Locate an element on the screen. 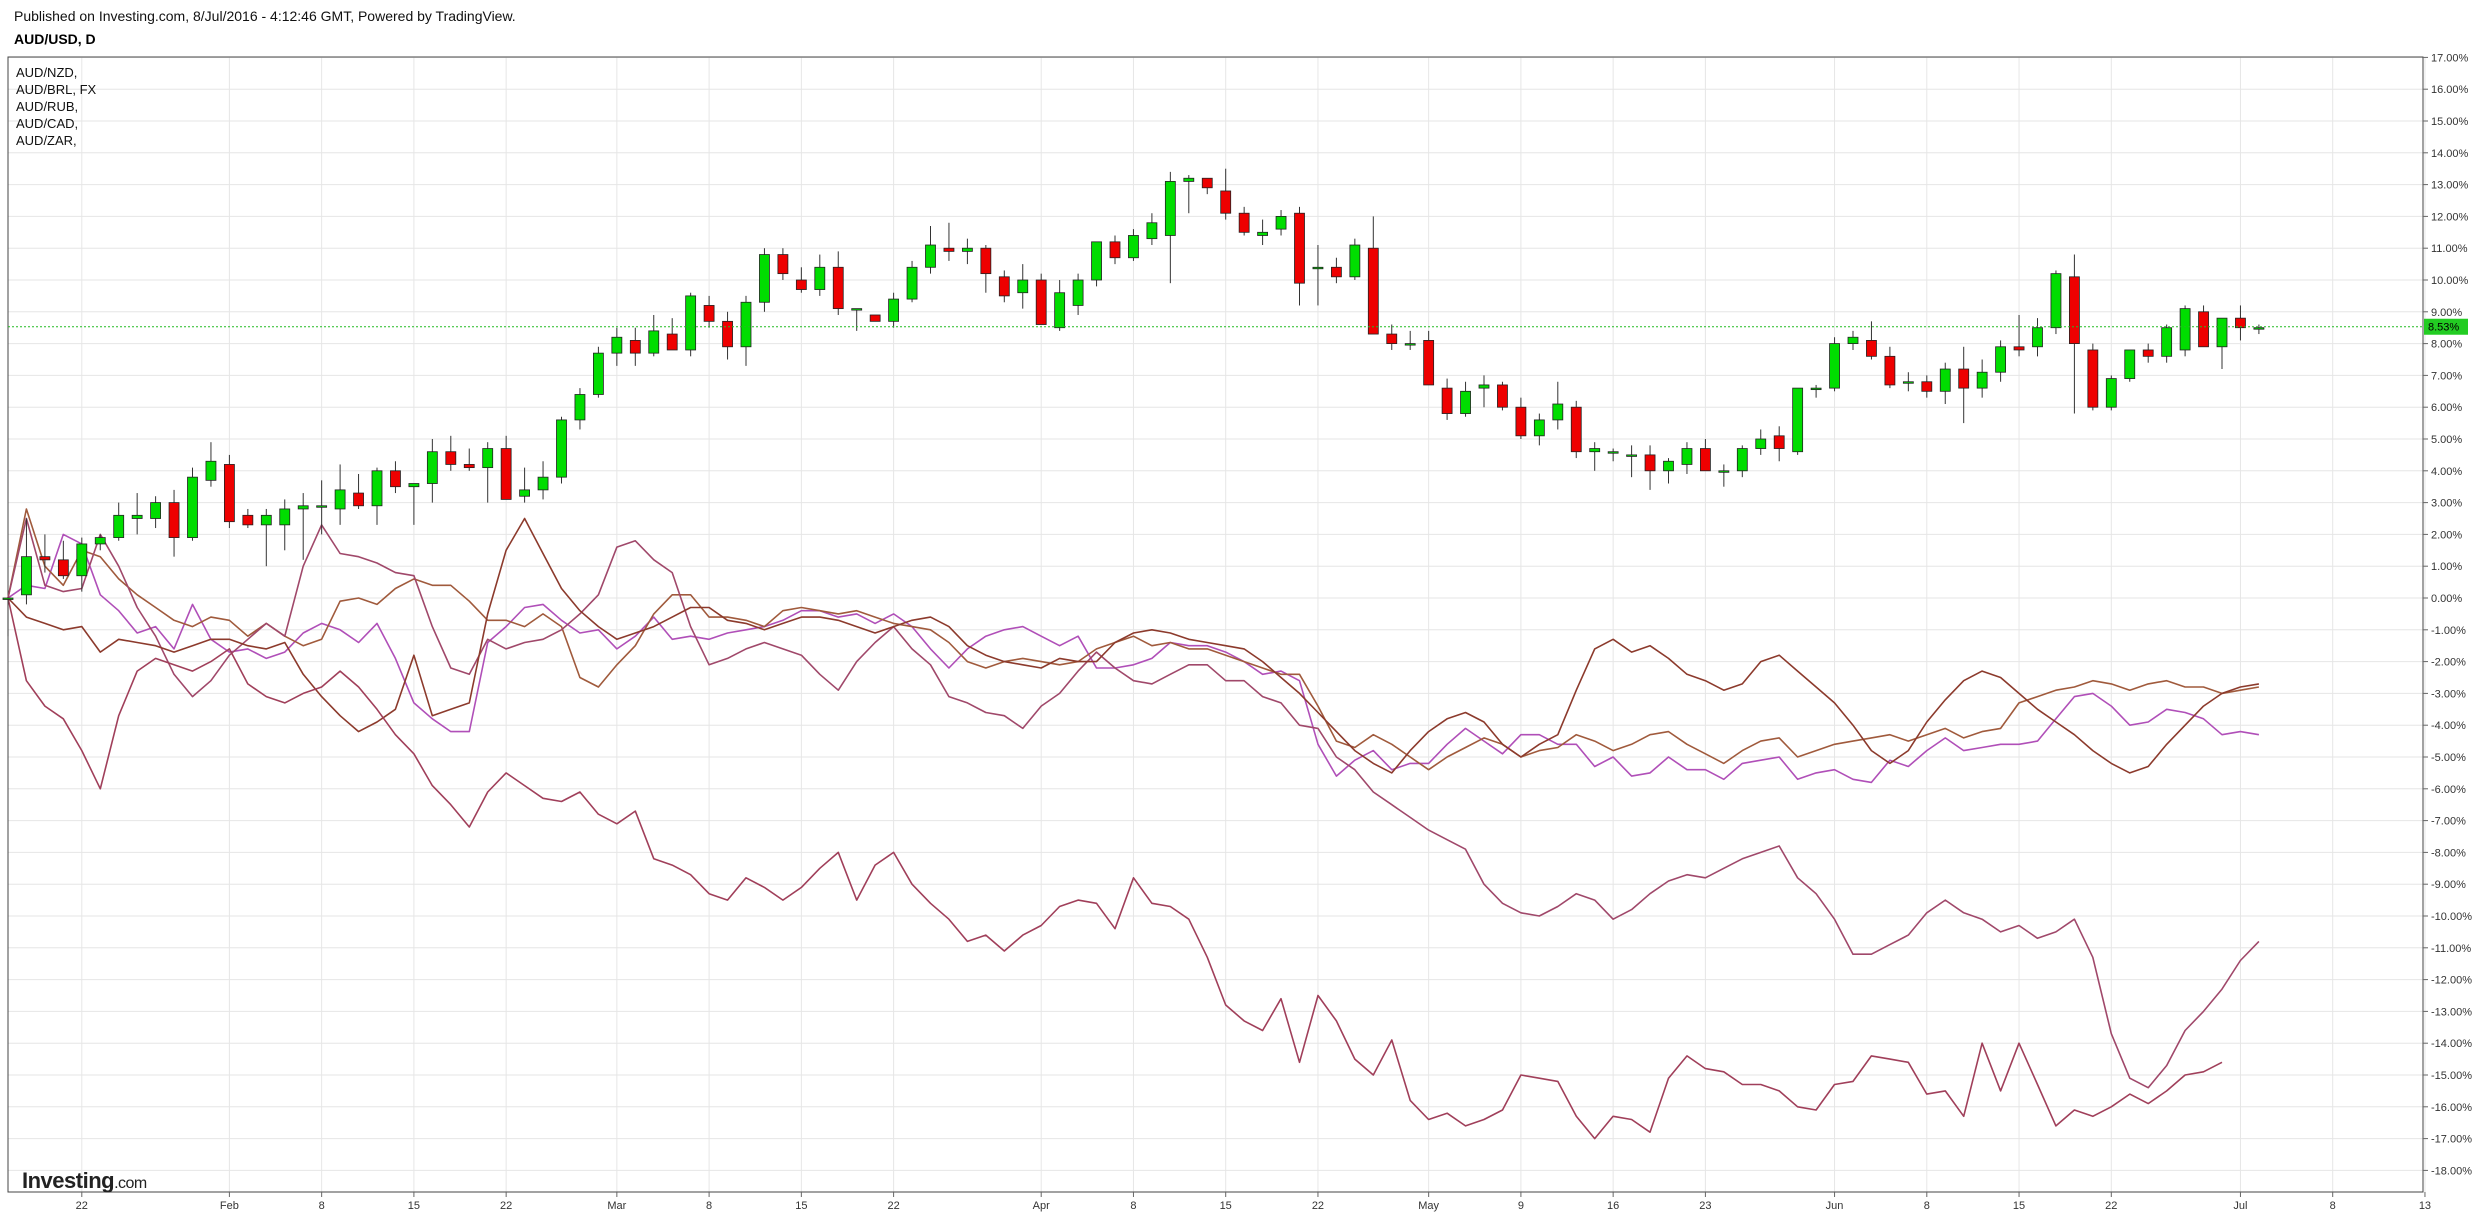 The width and height of the screenshot is (2484, 1222). y-tick-label: -14.00% is located at coordinates (2451, 1044).